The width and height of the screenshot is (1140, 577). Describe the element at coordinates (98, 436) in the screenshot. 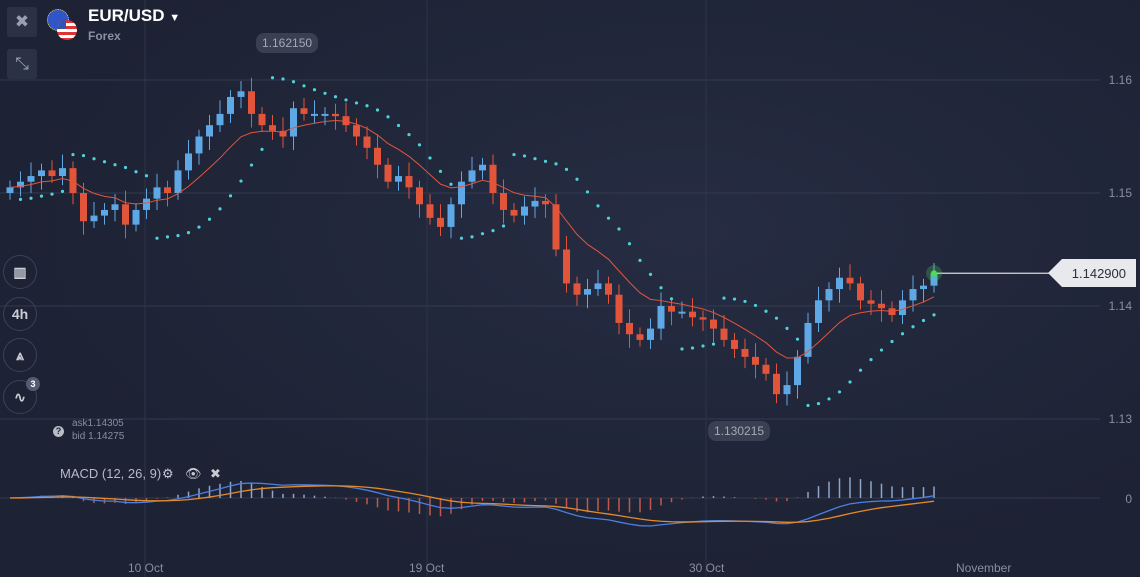

I see `bid-price: bid 1.14275` at that location.